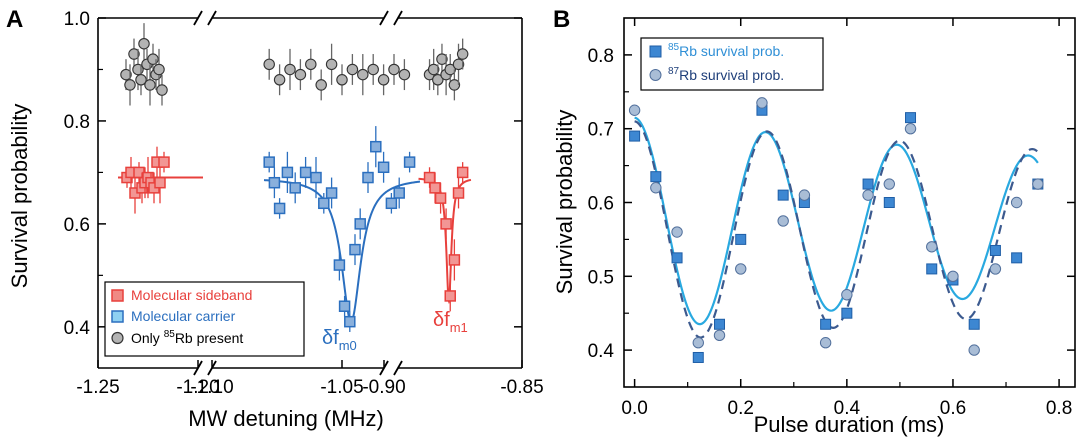 Image resolution: width=1080 pixels, height=441 pixels. Describe the element at coordinates (601, 277) in the screenshot. I see `panel-b-ytick-label-1: 0.5` at that location.